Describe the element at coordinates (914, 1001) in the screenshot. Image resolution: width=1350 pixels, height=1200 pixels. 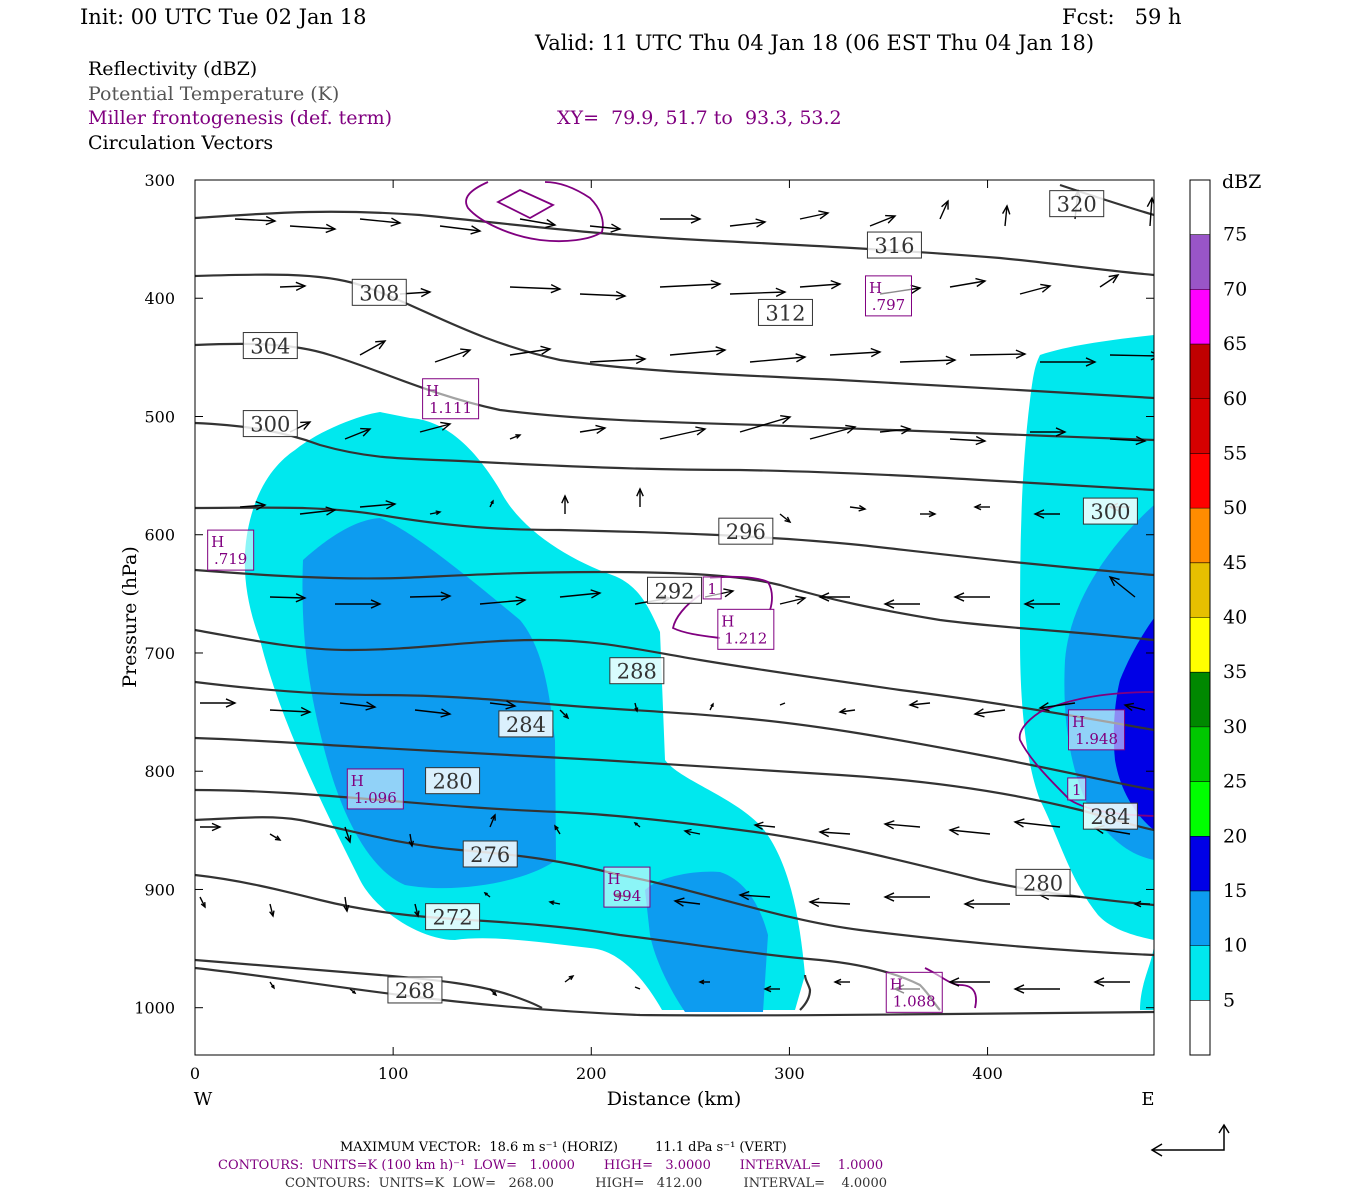
I see `svg-text: 1.088` at that location.